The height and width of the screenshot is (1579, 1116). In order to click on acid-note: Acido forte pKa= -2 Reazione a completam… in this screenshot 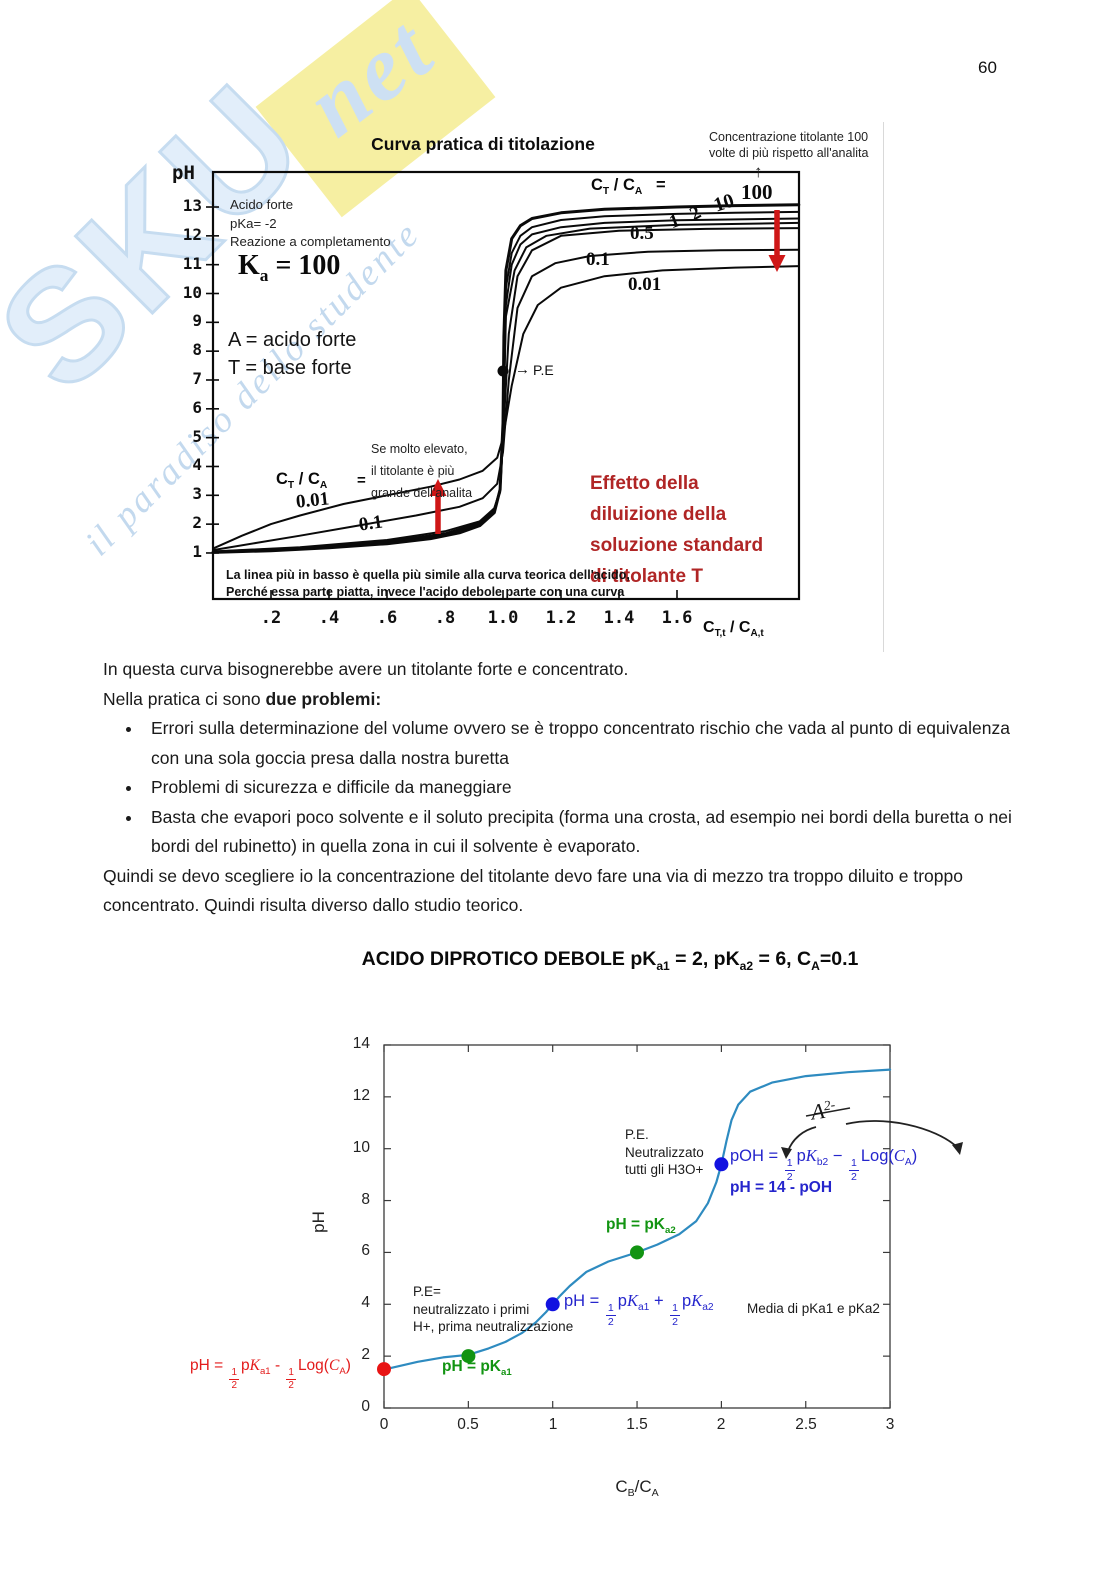, I will do `click(310, 223)`.